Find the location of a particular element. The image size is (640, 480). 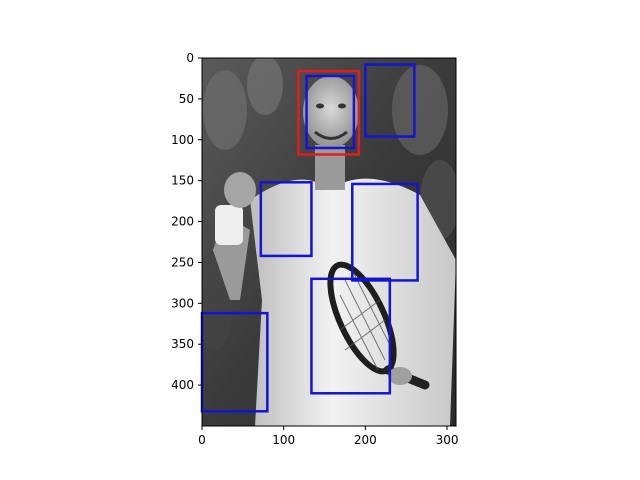

y-tick-label: 400 is located at coordinates (182, 385).